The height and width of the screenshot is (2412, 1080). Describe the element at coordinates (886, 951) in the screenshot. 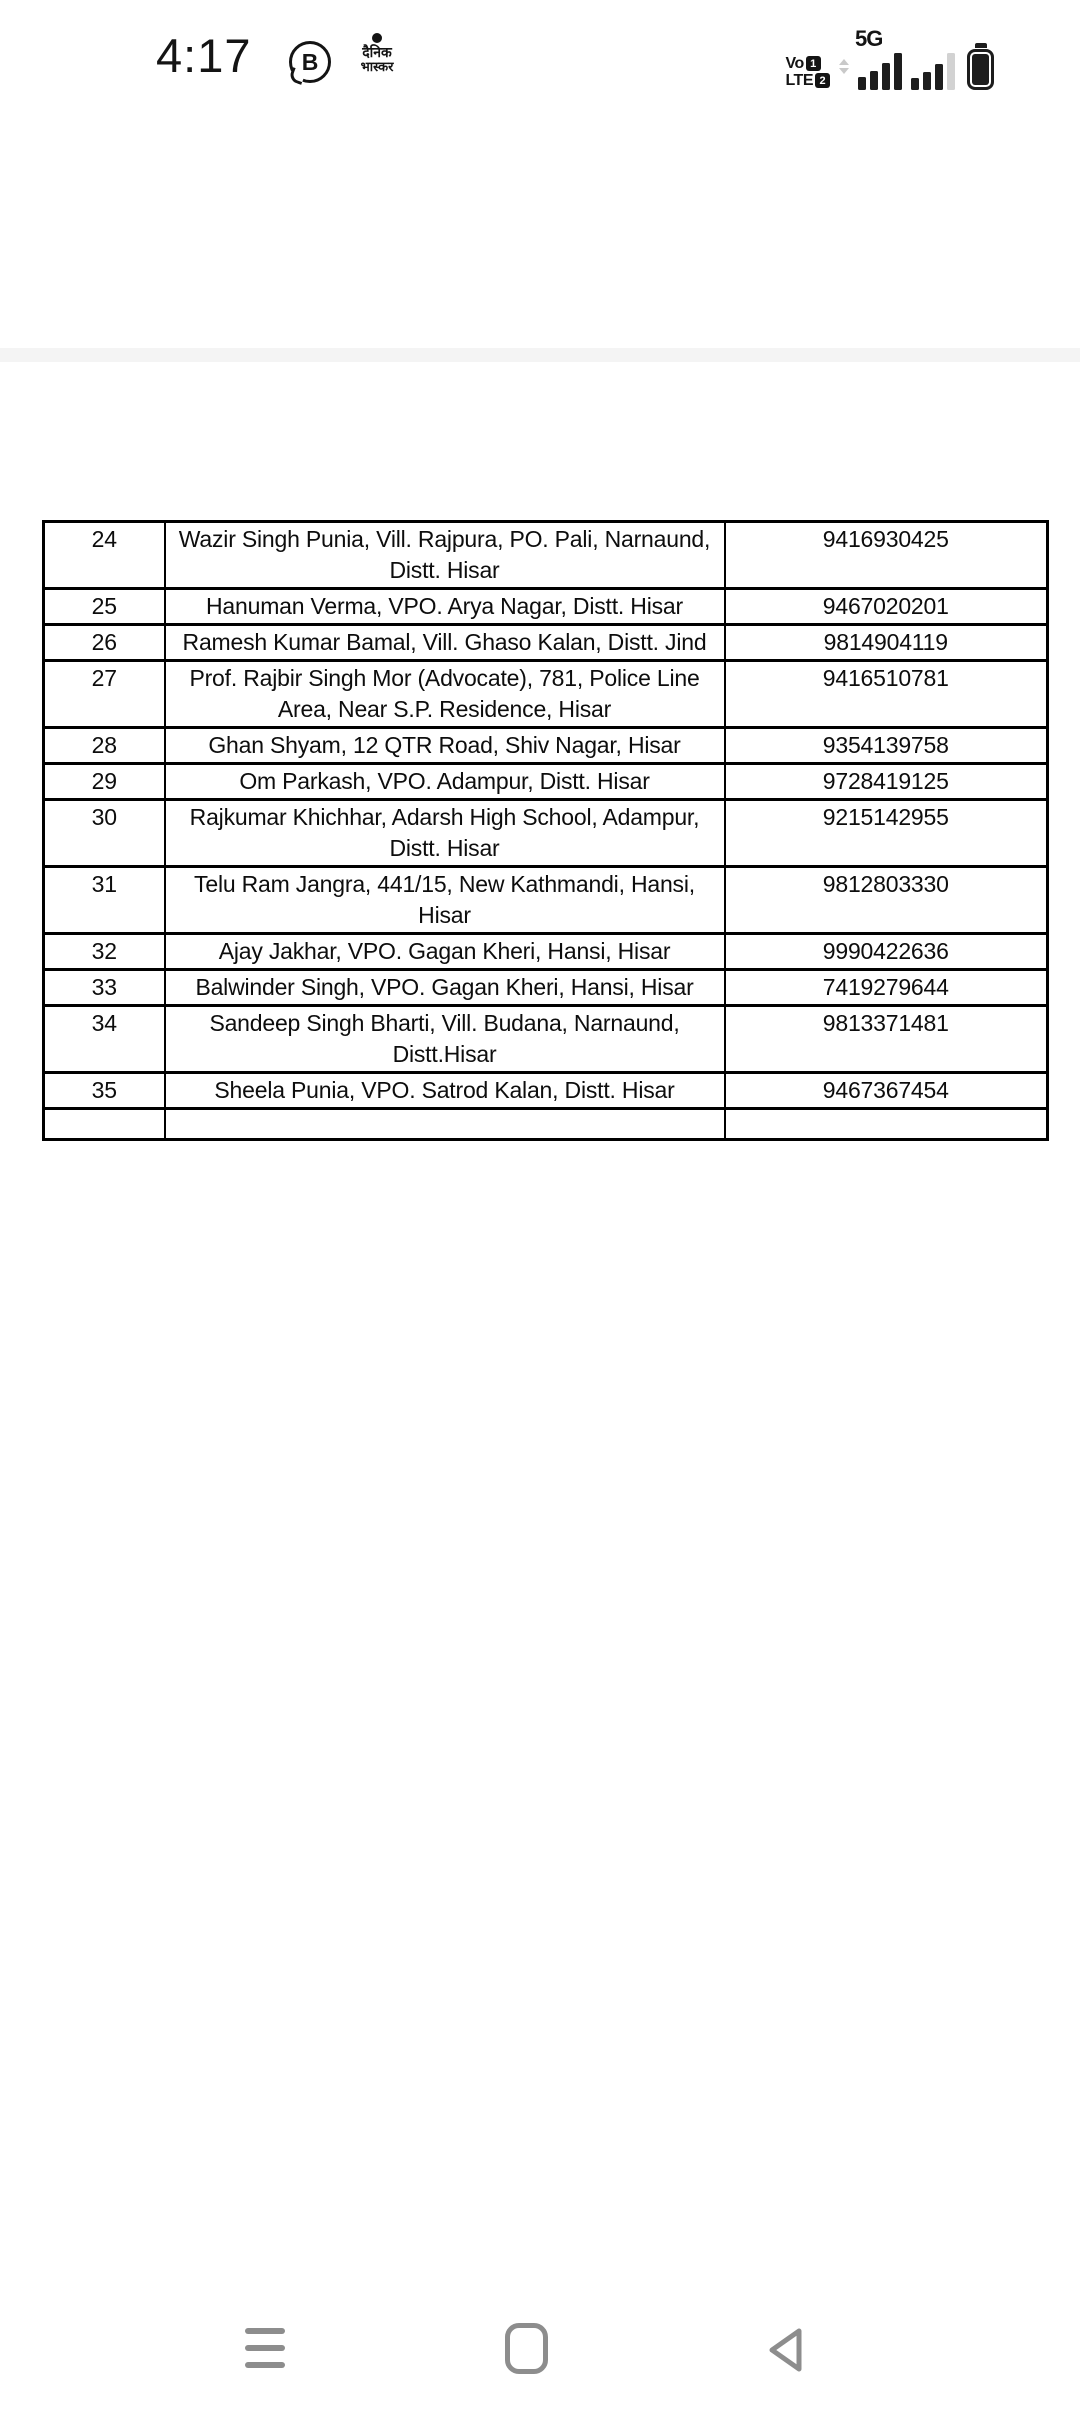

I see `phone-cell: 9990422636` at that location.